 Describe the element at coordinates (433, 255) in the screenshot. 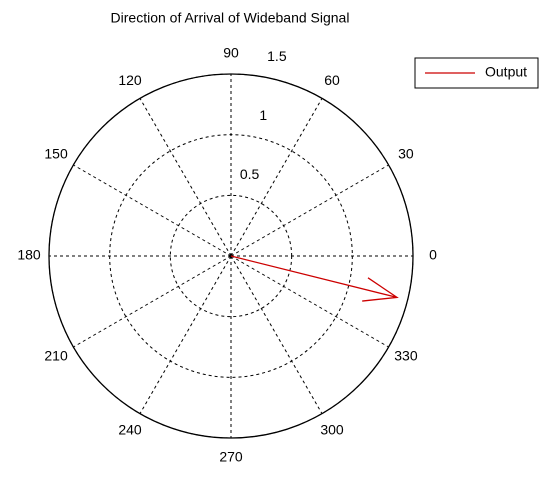

I see `theta-tick-label: 0` at that location.